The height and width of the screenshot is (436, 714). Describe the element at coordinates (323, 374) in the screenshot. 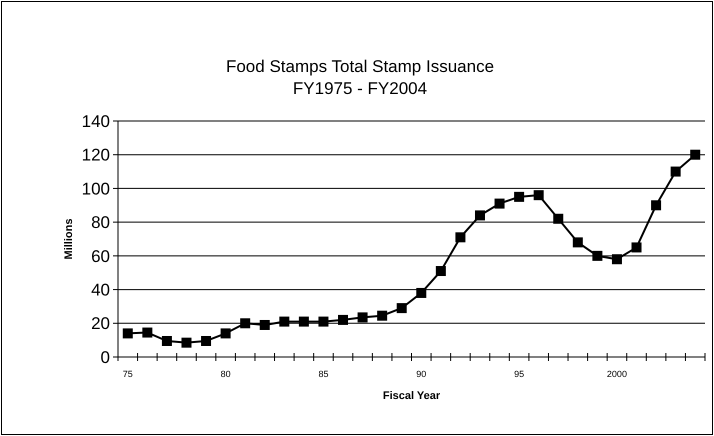

I see `x-tick-label: 85` at that location.